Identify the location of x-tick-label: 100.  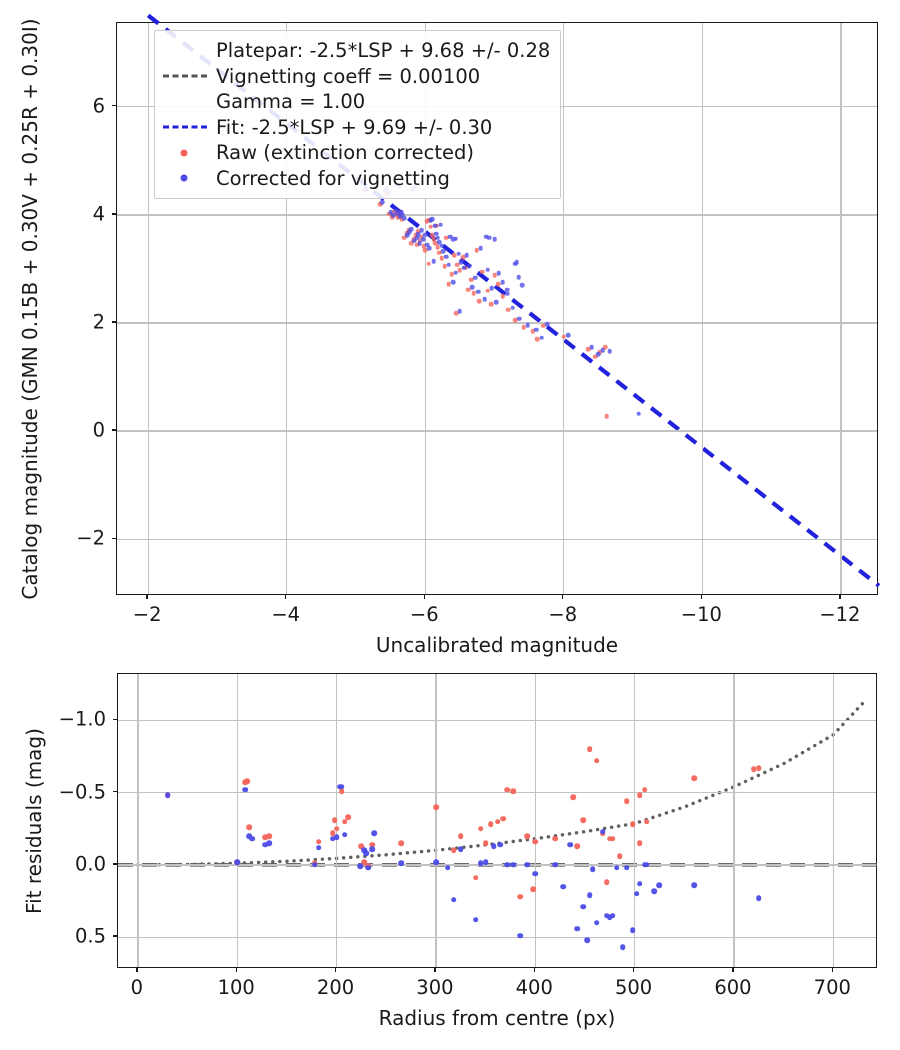
(236, 987).